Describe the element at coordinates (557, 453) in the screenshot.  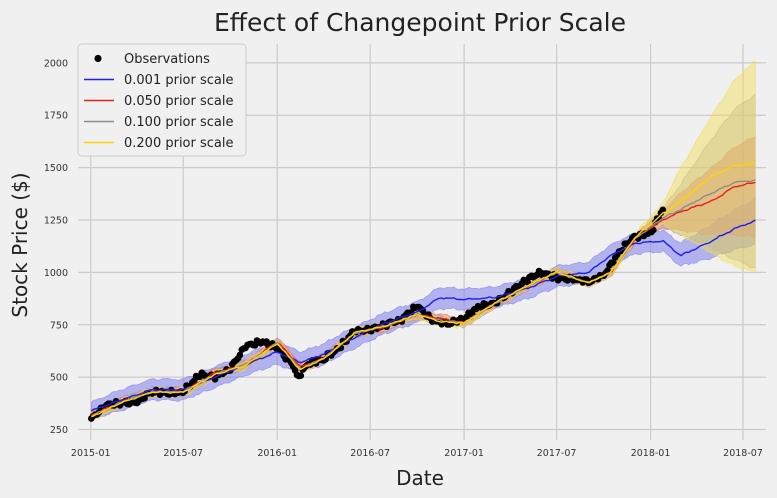
I see `x-tick-label: 2017-07` at that location.